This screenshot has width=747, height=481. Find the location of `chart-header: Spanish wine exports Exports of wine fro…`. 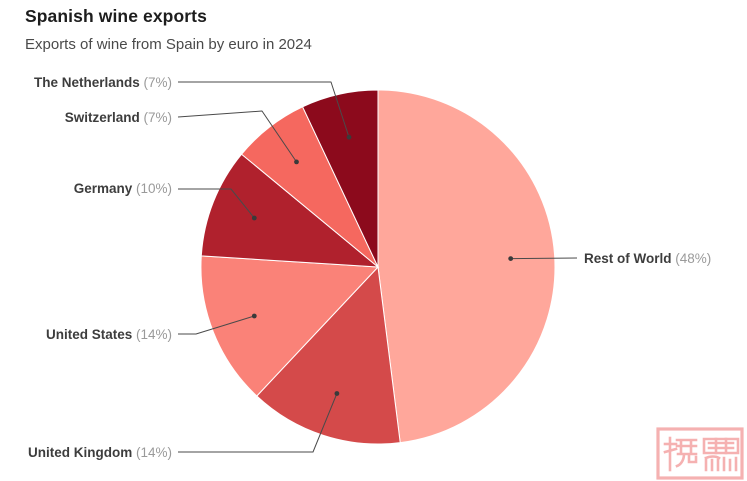

chart-header: Spanish wine exports Exports of wine fro… is located at coordinates (168, 29).